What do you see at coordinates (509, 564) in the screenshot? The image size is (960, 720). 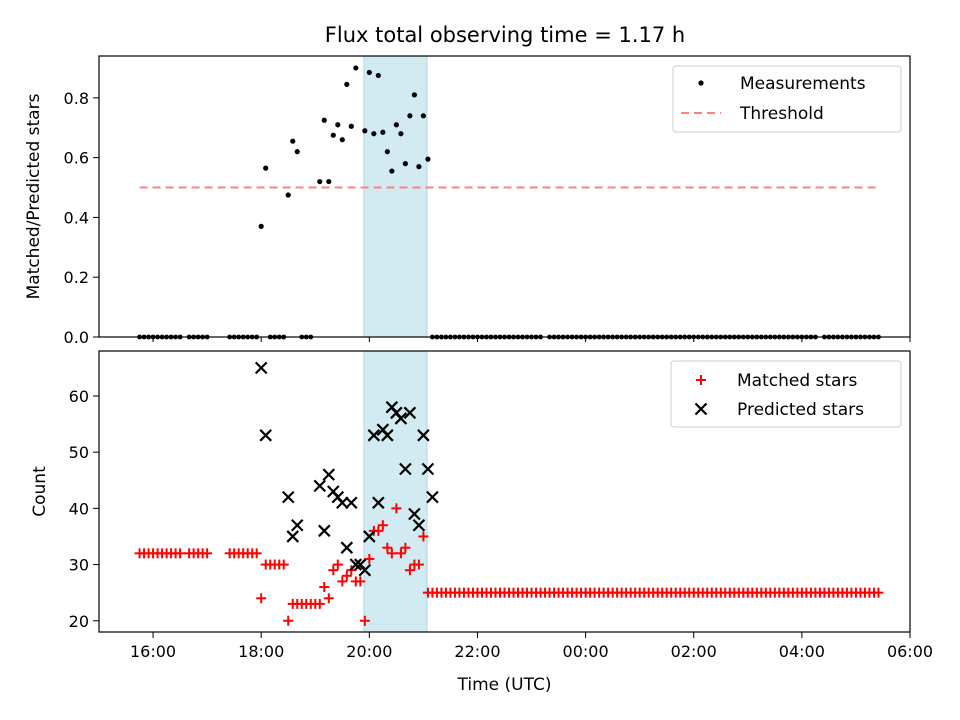 I see `matched-stars-points` at bounding box center [509, 564].